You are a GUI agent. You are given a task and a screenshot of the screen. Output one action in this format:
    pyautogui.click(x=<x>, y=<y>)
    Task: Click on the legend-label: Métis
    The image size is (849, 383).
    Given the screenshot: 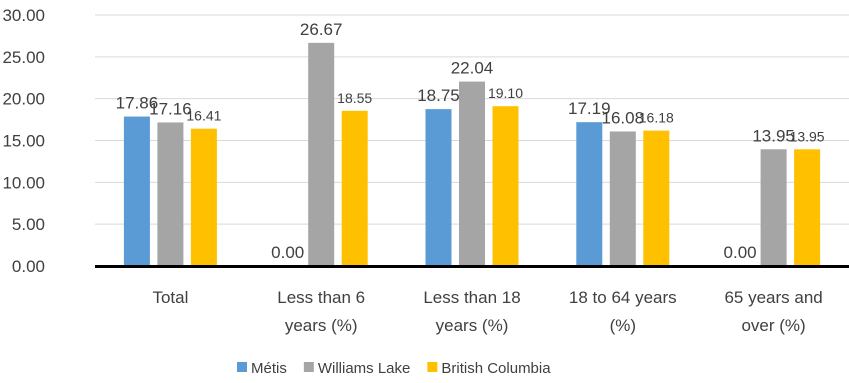 What is the action you would take?
    pyautogui.click(x=269, y=368)
    